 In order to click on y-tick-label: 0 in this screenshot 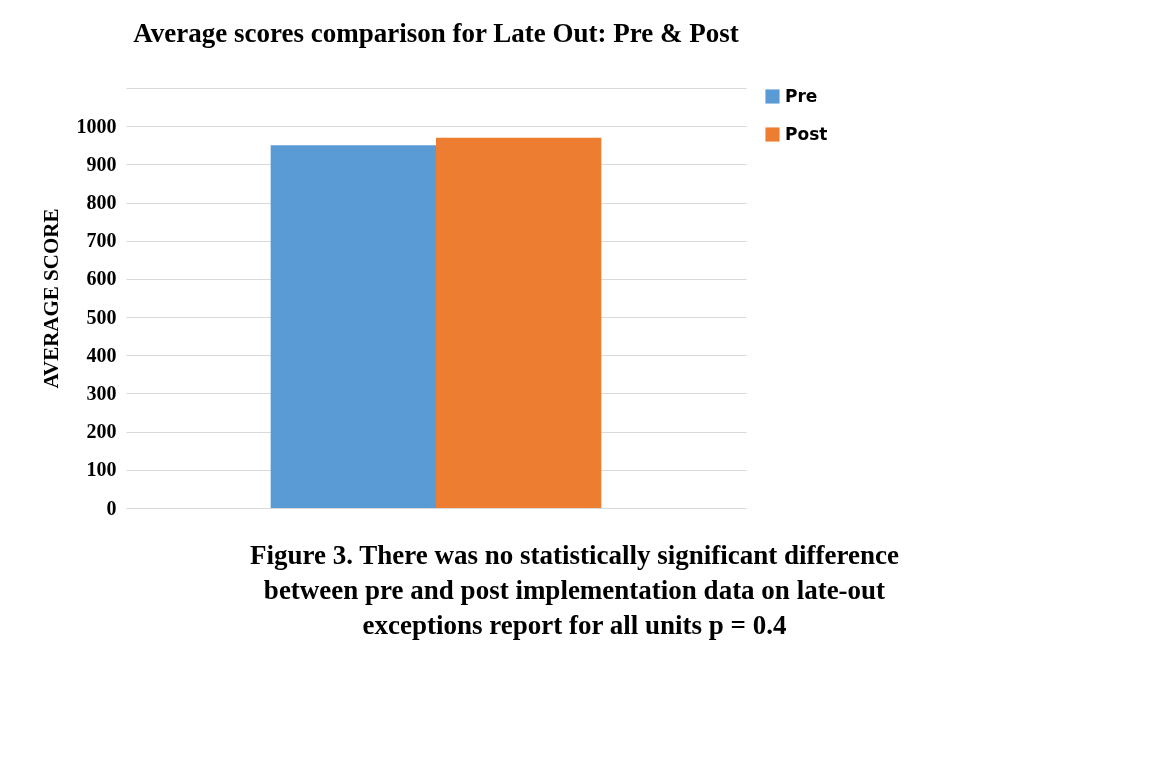, I will do `click(111, 507)`.